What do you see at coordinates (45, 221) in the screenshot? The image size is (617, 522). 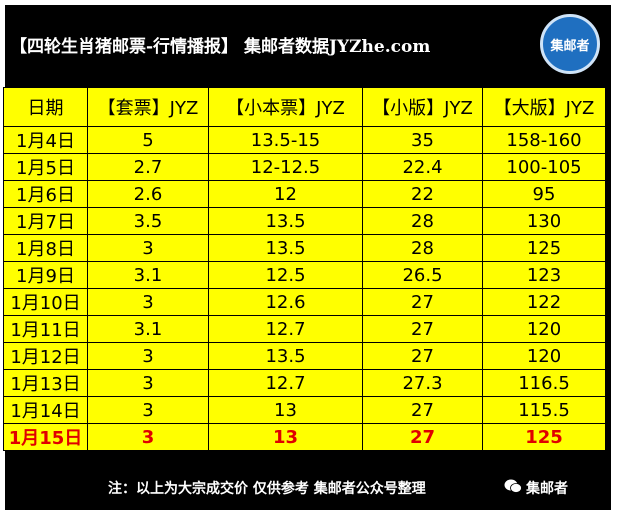 I see `table-cell: 1月7日` at bounding box center [45, 221].